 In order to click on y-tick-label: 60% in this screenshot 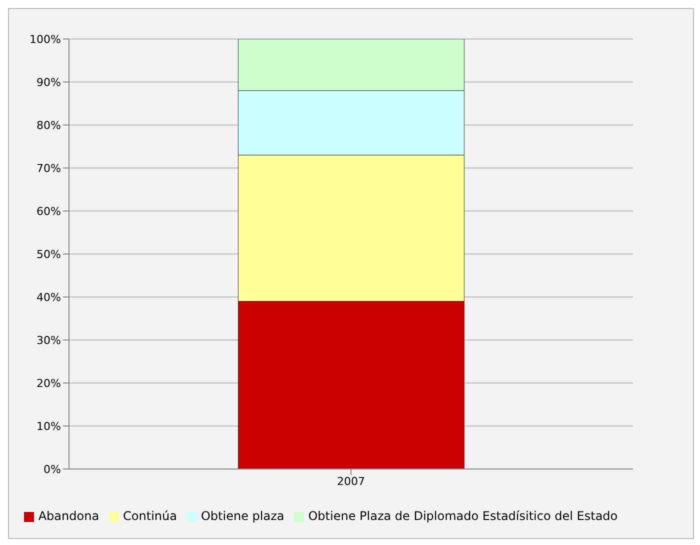, I will do `click(48, 211)`.